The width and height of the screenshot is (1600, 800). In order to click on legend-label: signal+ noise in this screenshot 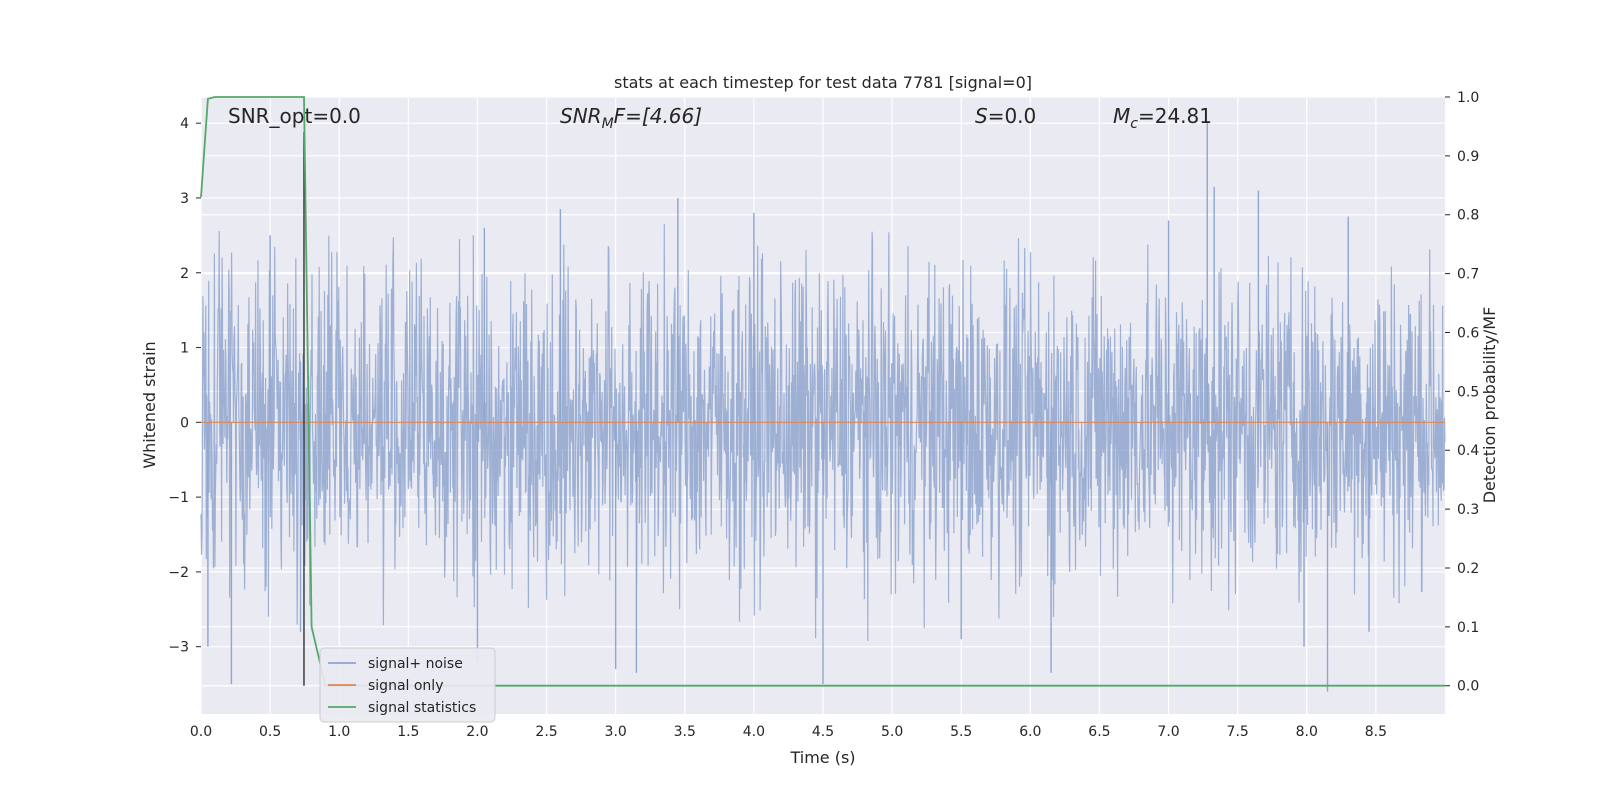, I will do `click(415, 664)`.